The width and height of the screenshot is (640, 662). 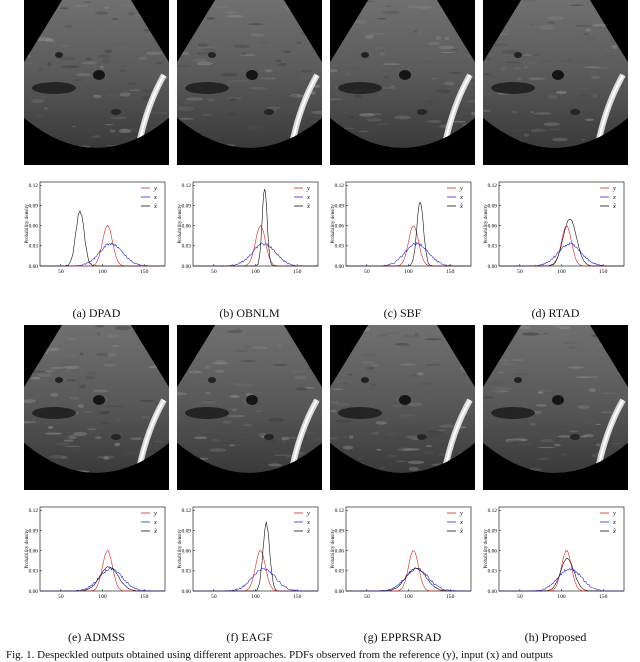 I want to click on panel-caption: (g) EPPRSRAD, so click(x=402, y=637).